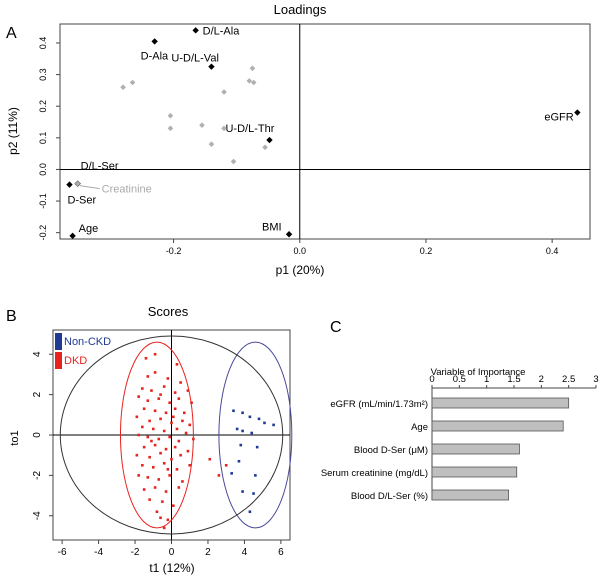 The width and height of the screenshot is (600, 576). What do you see at coordinates (43, 74) in the screenshot?
I see `loadings-y-tick-label: 0.3` at bounding box center [43, 74].